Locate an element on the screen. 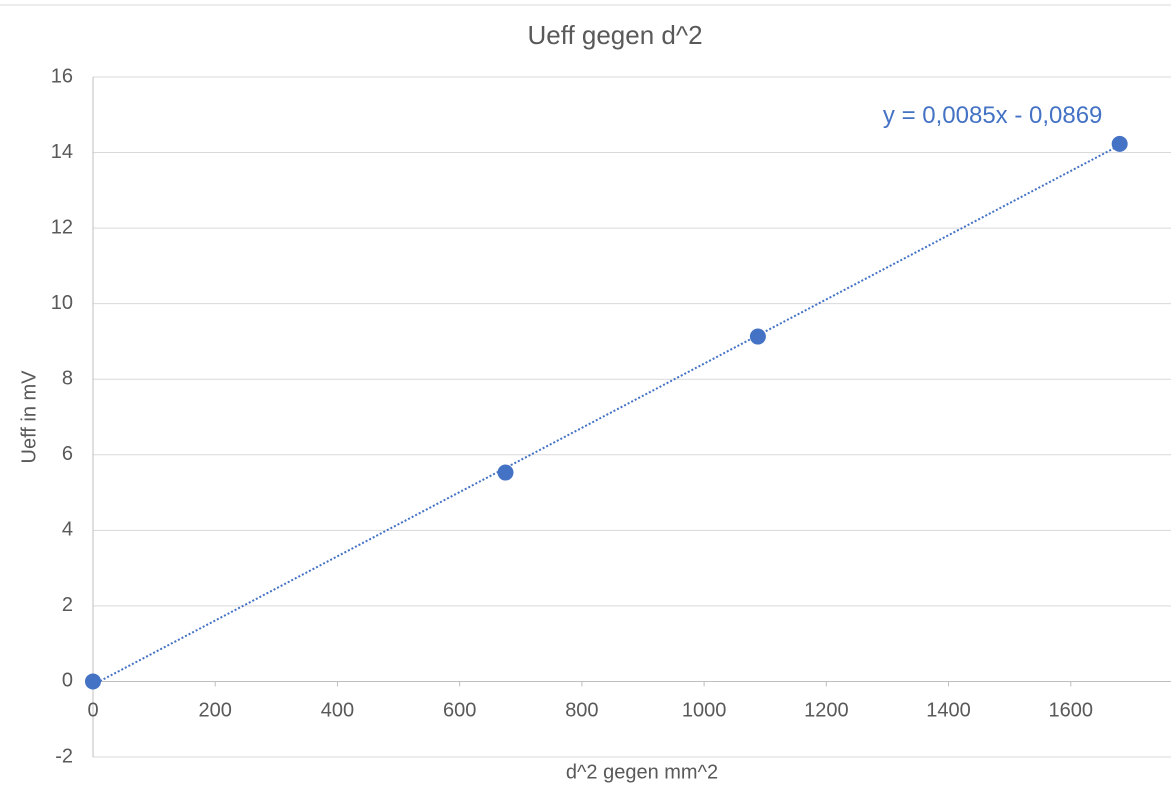 This screenshot has width=1171, height=793. x-tick-label: 200 is located at coordinates (215, 711).